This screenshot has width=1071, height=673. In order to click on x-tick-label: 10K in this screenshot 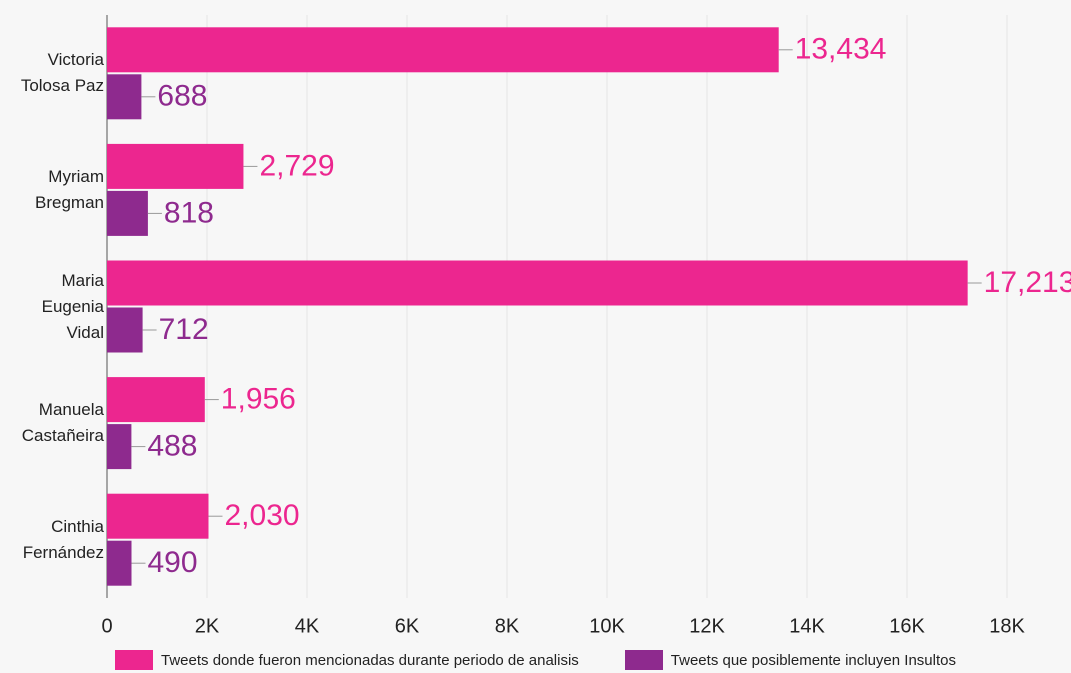, I will do `click(607, 626)`.